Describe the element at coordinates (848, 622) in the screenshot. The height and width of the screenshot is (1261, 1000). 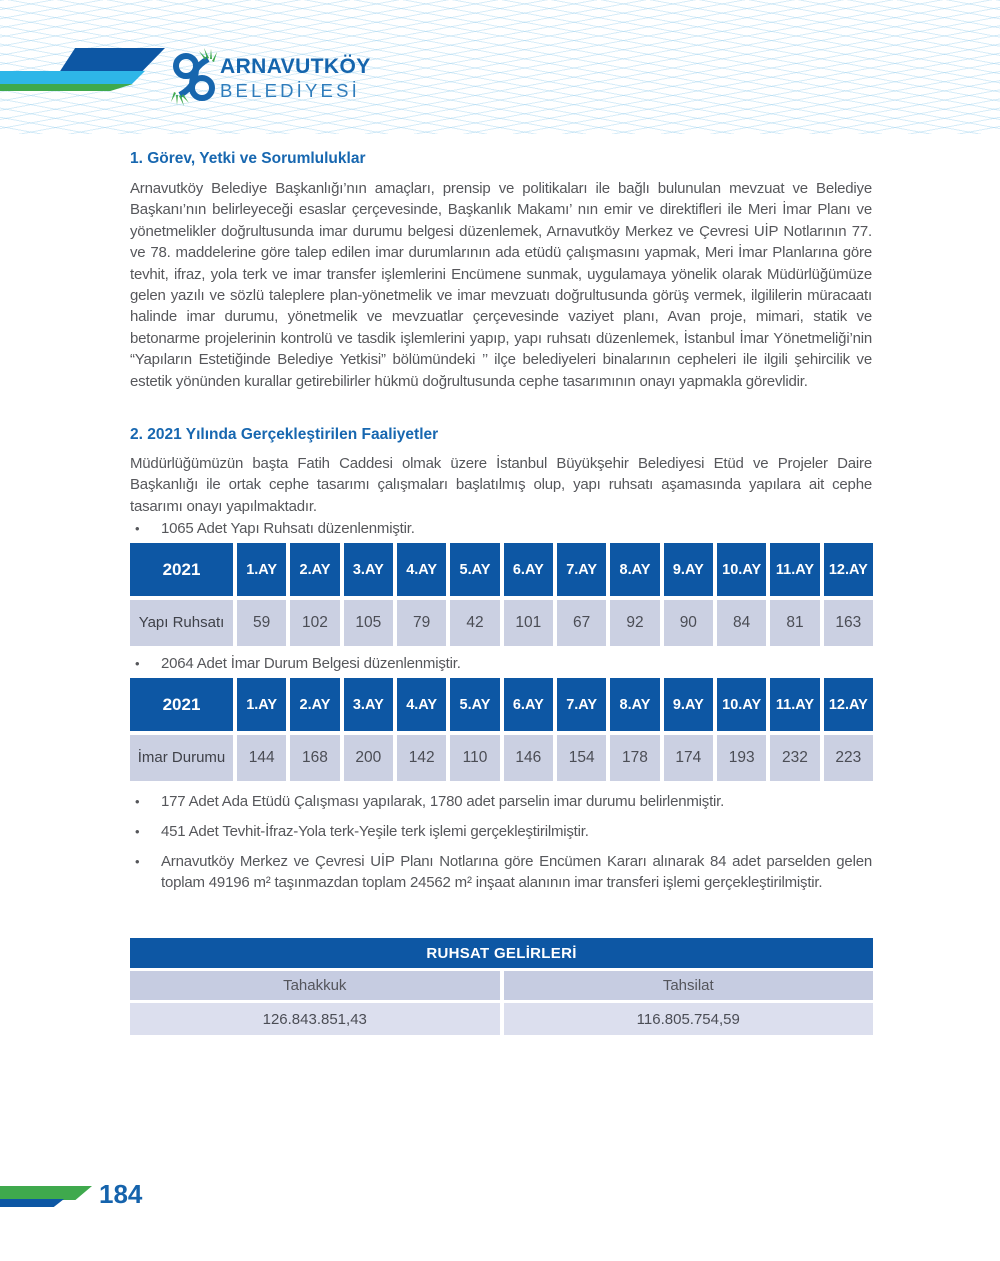
I see `value-cell: 163` at that location.